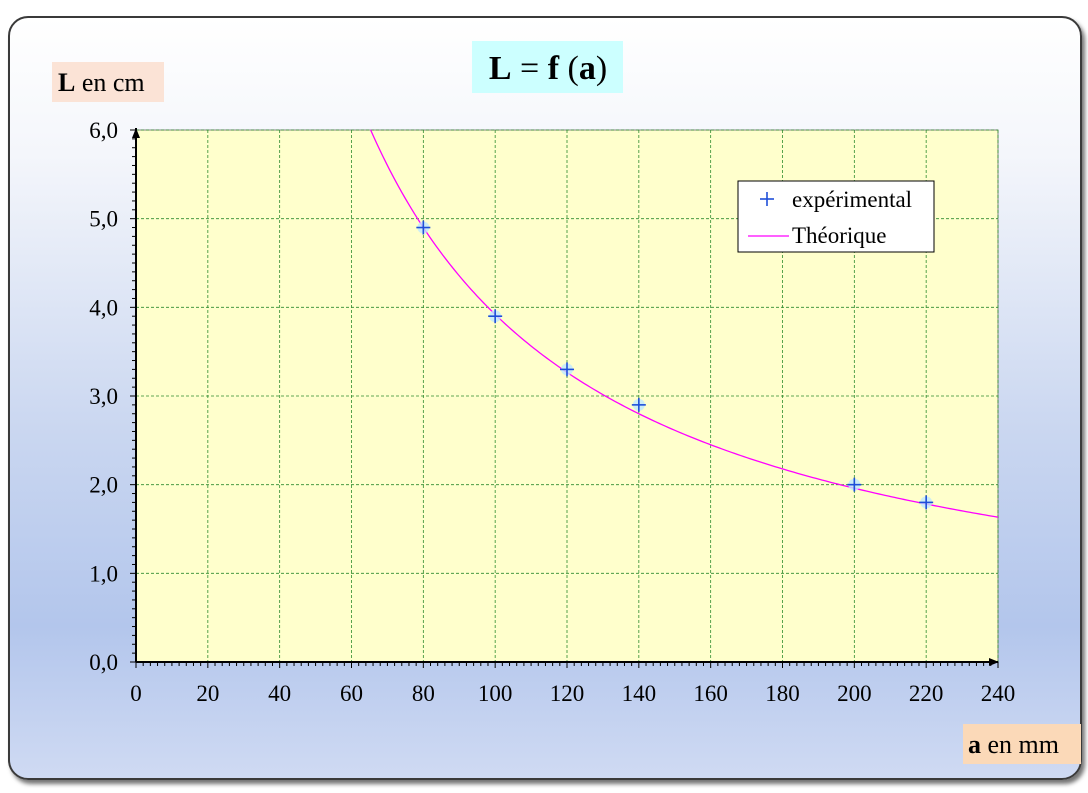 This screenshot has height=793, width=1088. What do you see at coordinates (926, 693) in the screenshot?
I see `x-tick-label-220: 220` at bounding box center [926, 693].